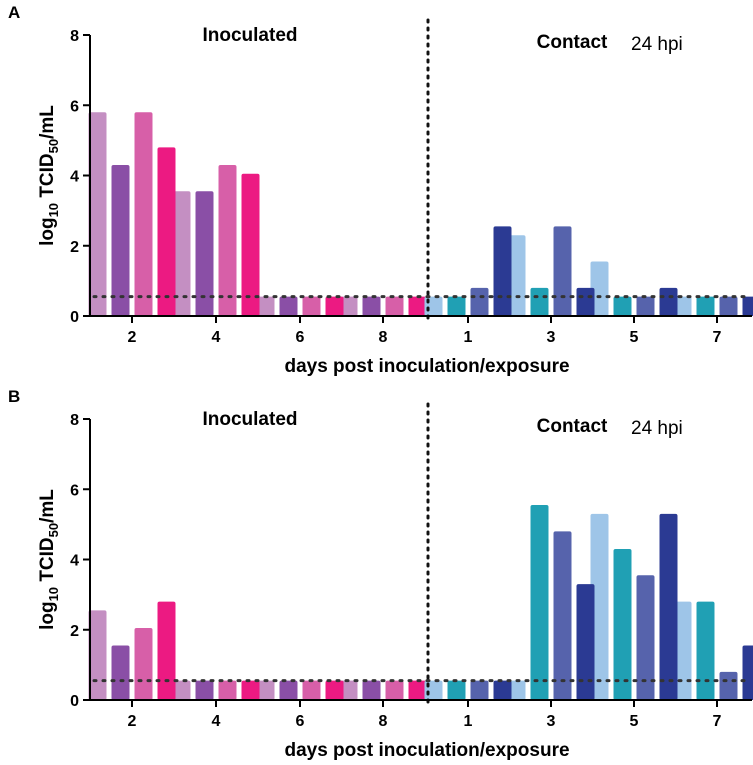  What do you see at coordinates (14, 396) in the screenshot?
I see `panel-letter: B` at bounding box center [14, 396].